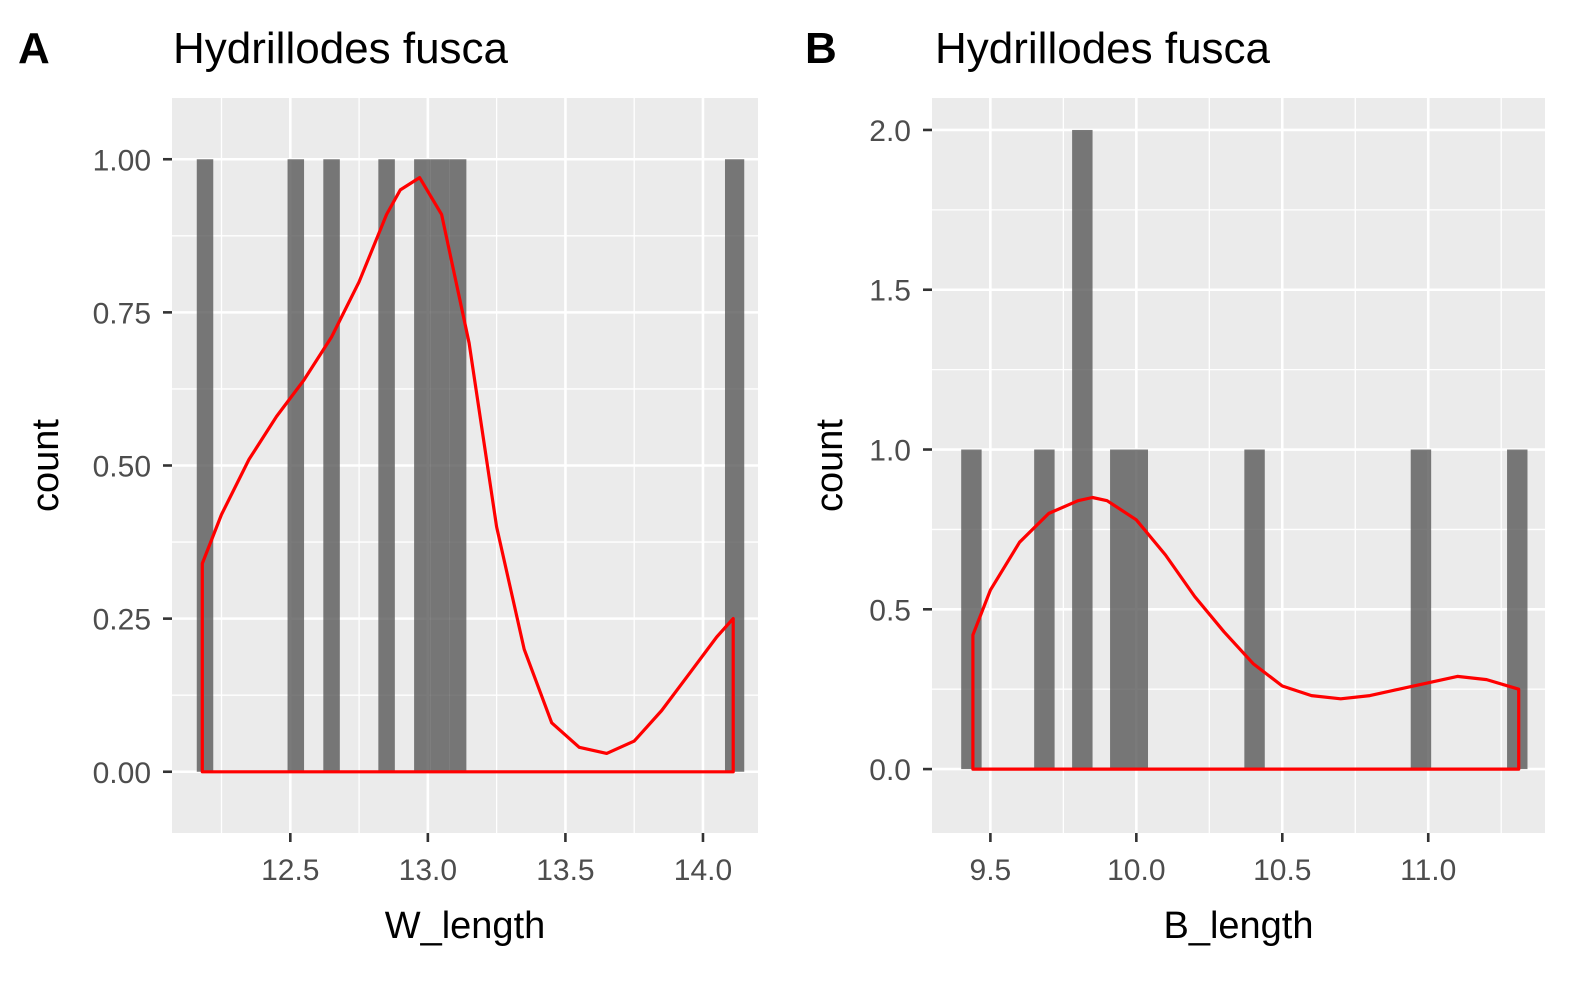 The width and height of the screenshot is (1593, 984). I want to click on y-tick-label: 0.5, so click(890, 610).